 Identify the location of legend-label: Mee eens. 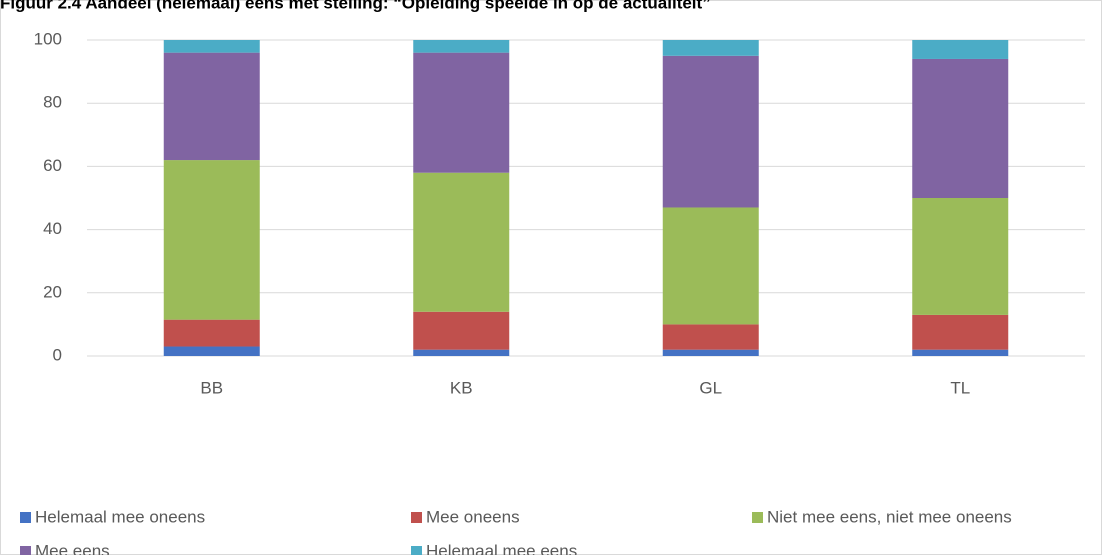
(72, 548).